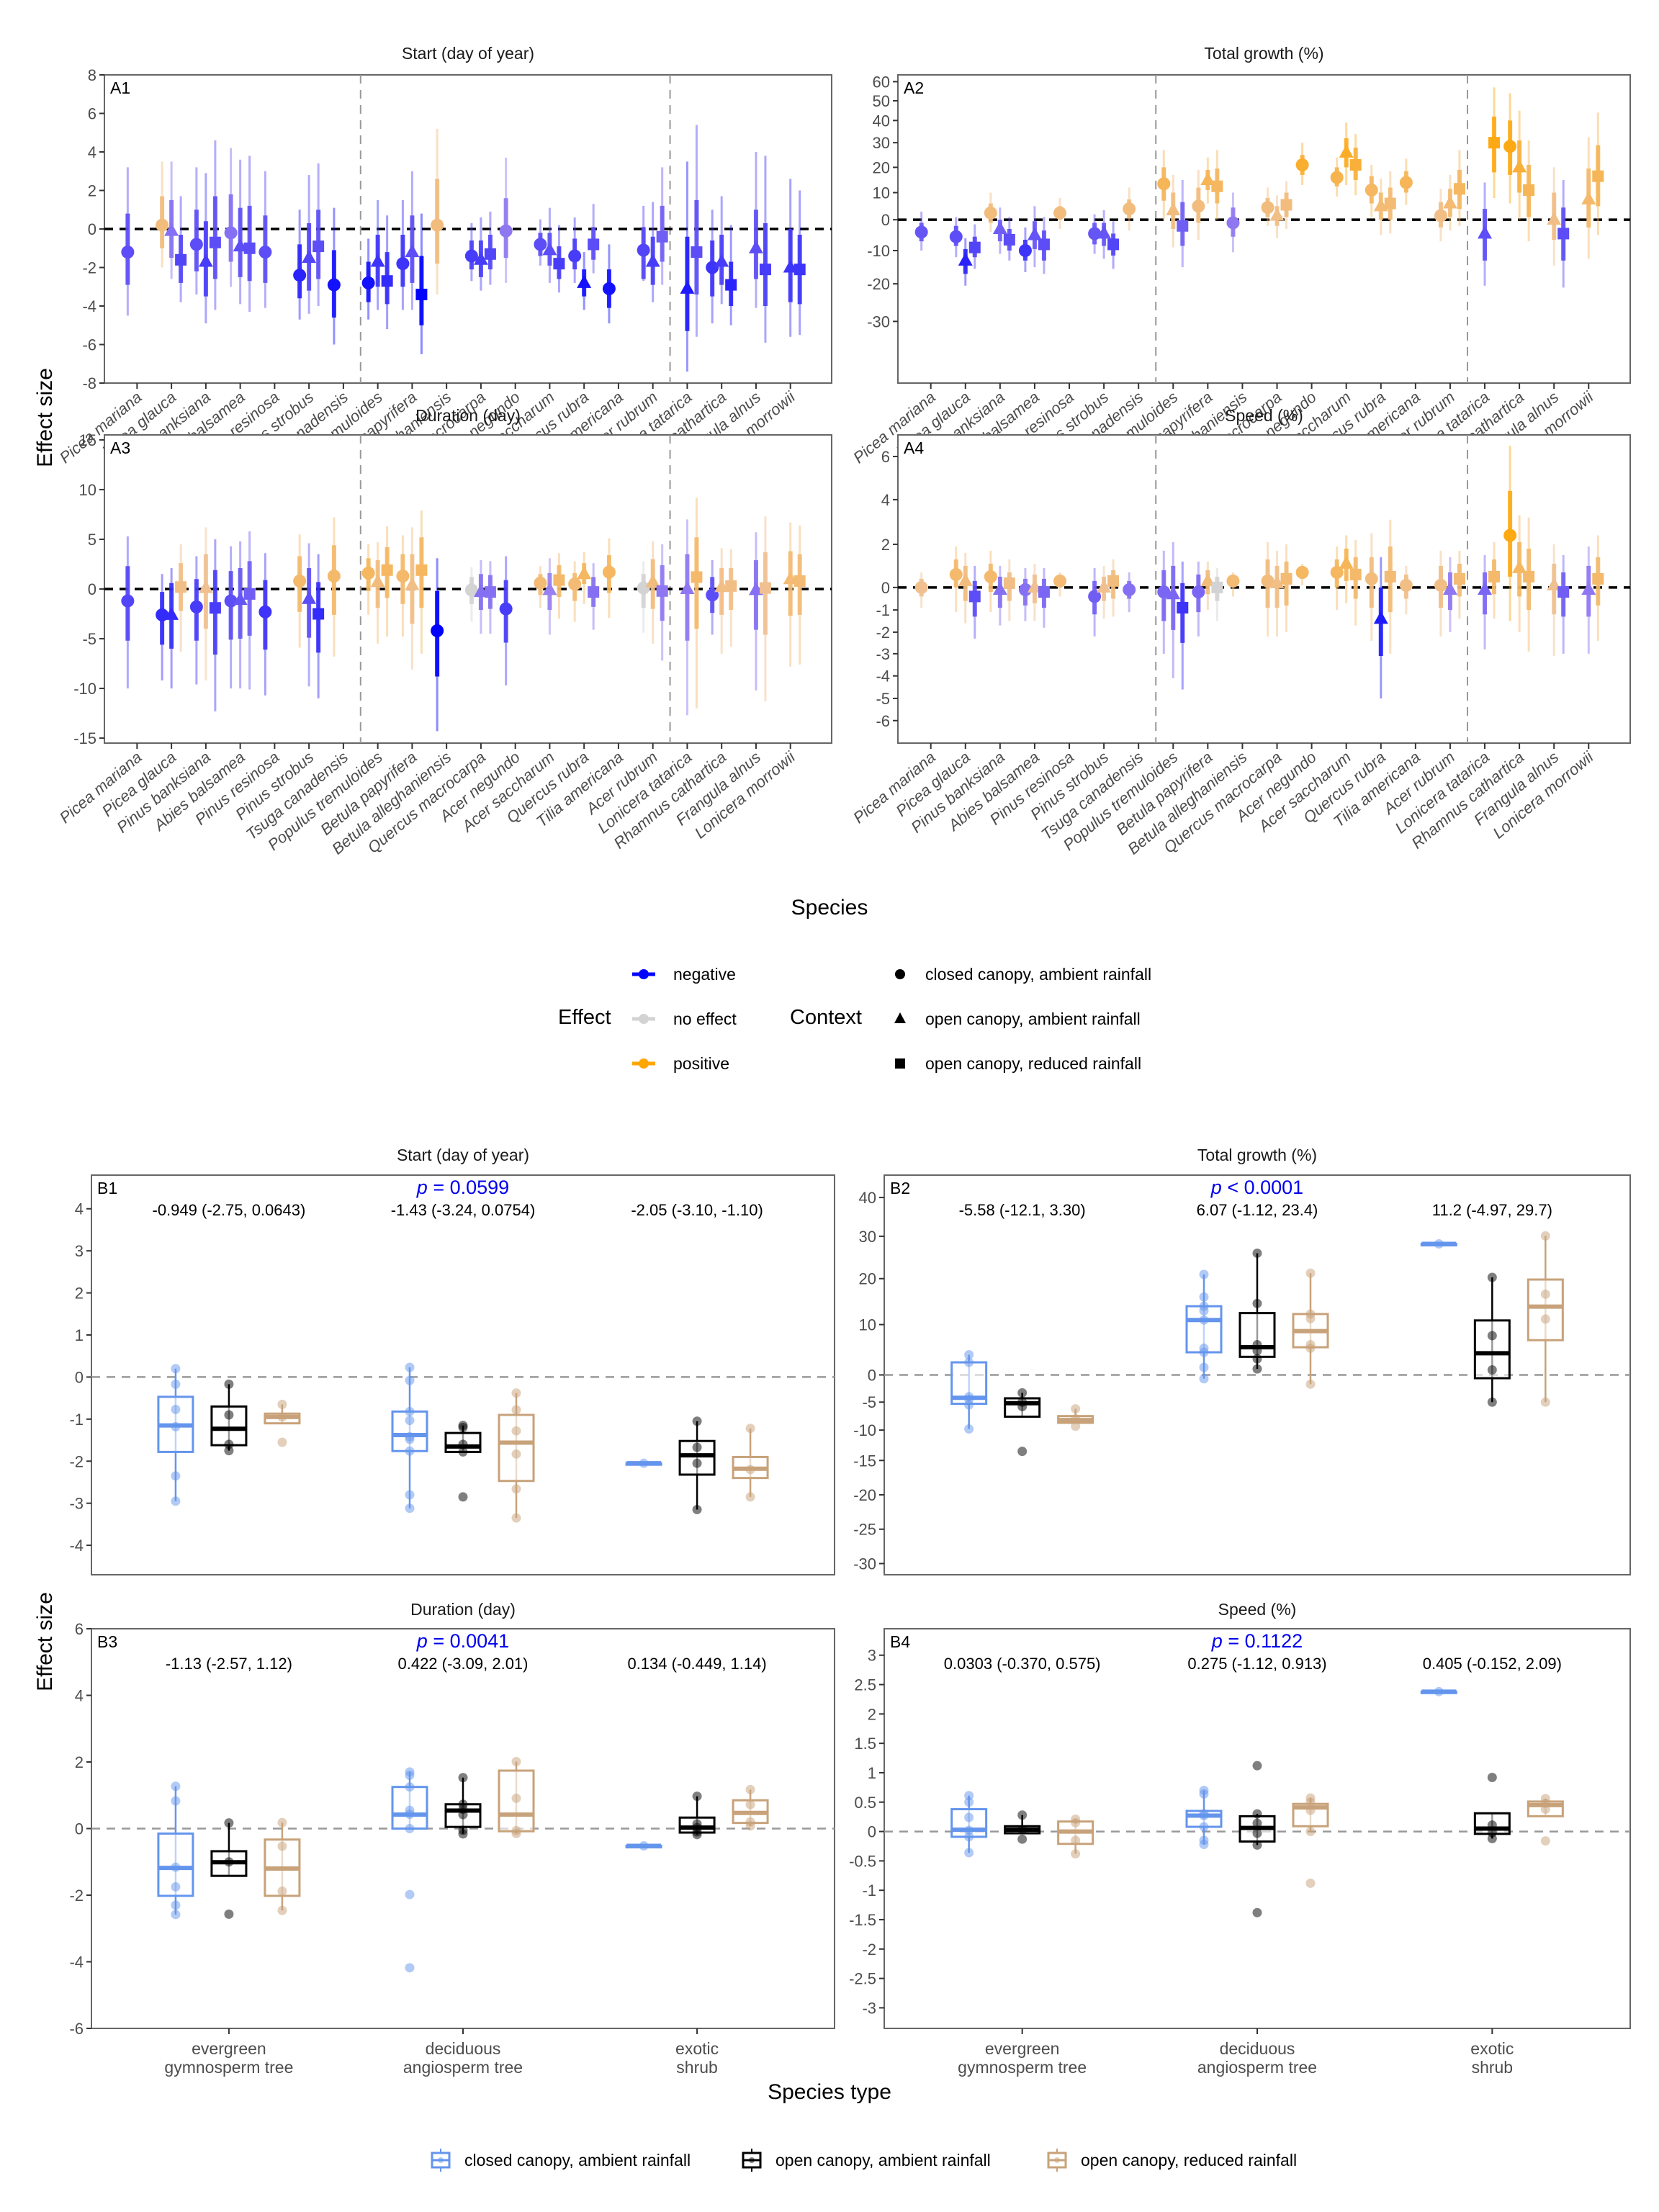 This screenshot has width=1659, height=2212. What do you see at coordinates (92, 229) in the screenshot?
I see `y-tick-label: 0` at bounding box center [92, 229].